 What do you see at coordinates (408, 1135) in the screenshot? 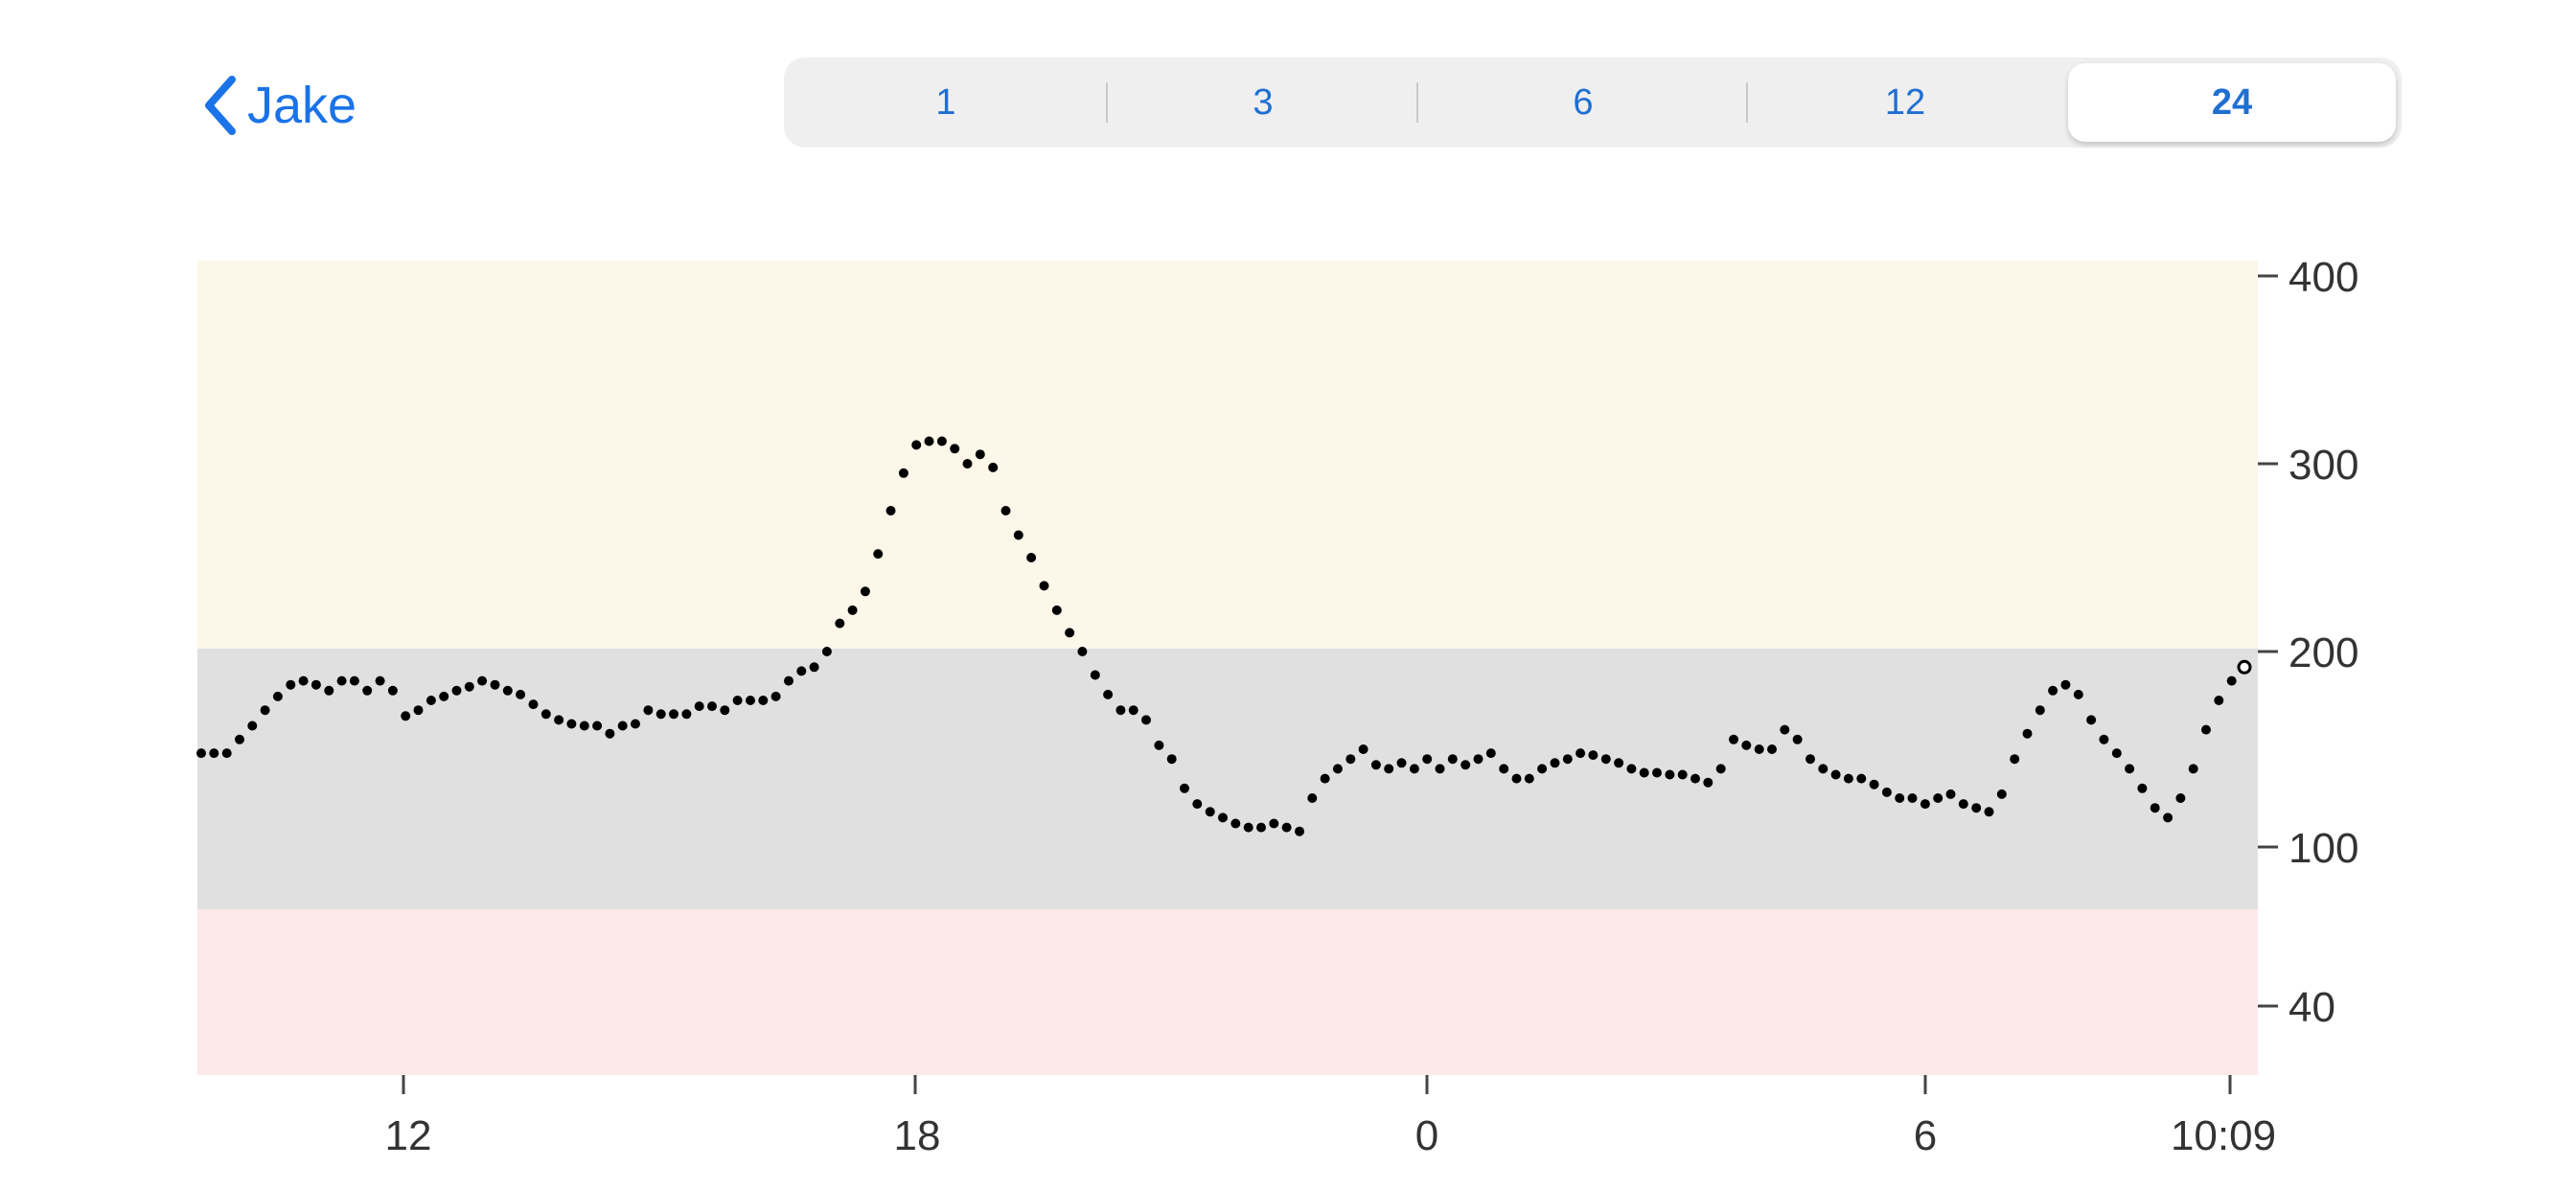
I see `x-tick-label: 12` at bounding box center [408, 1135].